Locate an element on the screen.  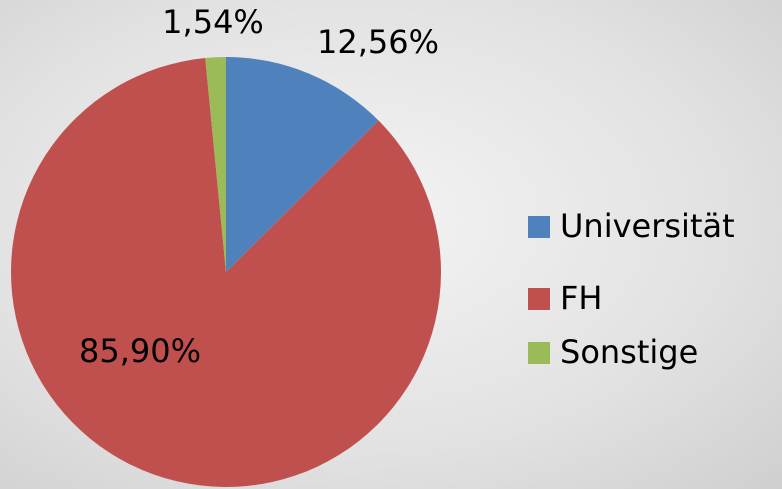
data-label: 12,56% is located at coordinates (378, 42).